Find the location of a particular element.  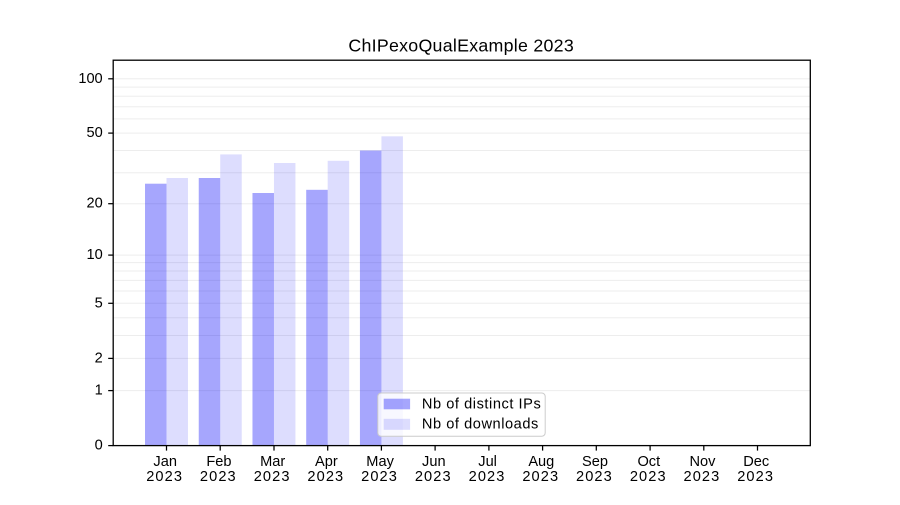

svg-text: 1 is located at coordinates (99, 391).